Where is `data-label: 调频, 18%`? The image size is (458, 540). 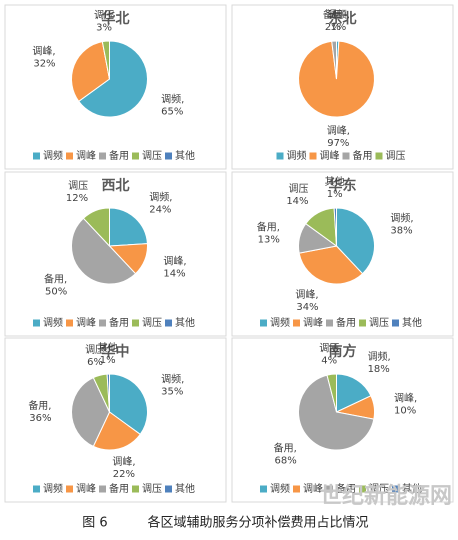 data-label: 调频, 18% is located at coordinates (379, 362).